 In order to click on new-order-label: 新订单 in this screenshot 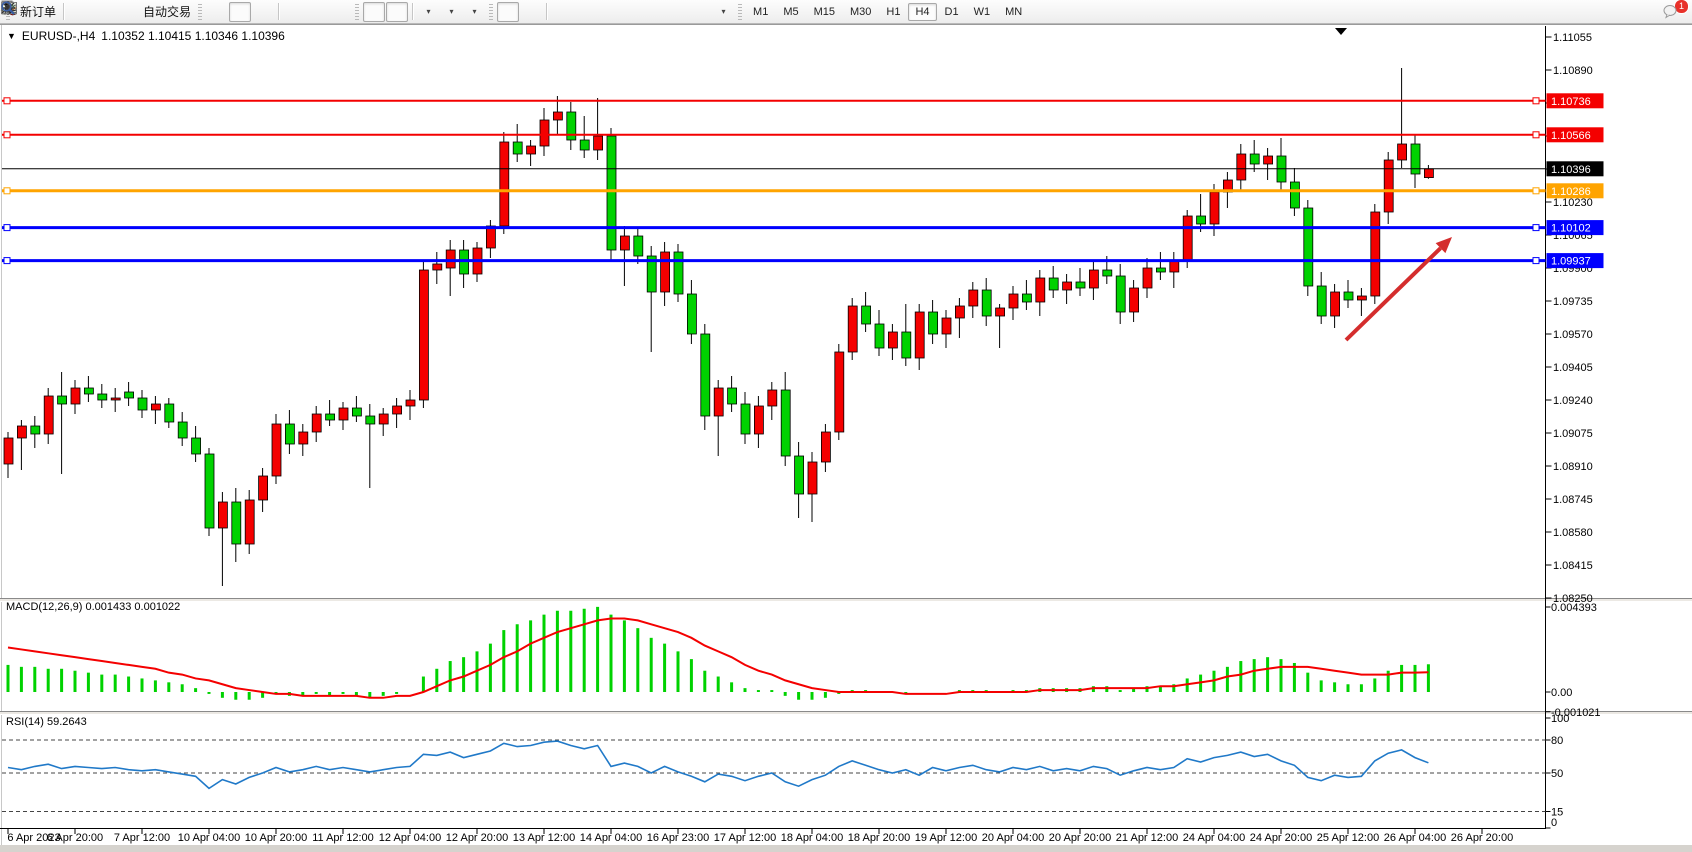, I will do `click(38, 12)`.